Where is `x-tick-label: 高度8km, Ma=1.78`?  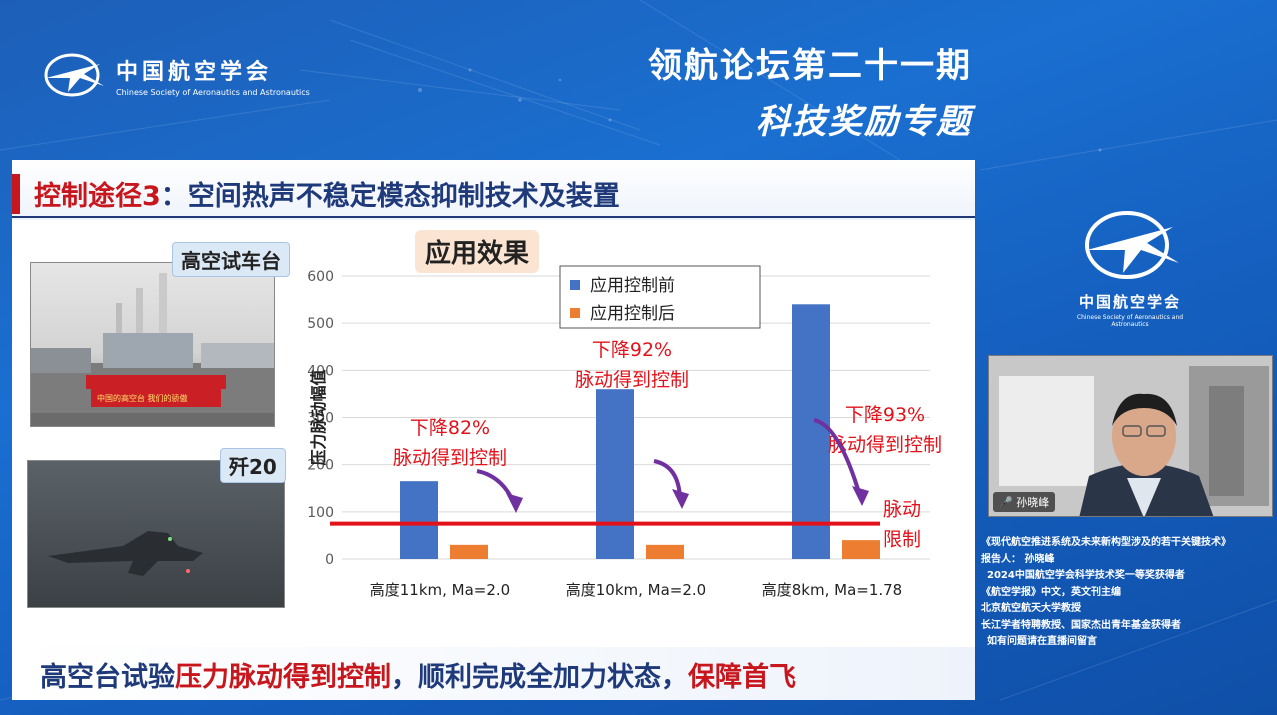
x-tick-label: 高度8km, Ma=1.78 is located at coordinates (832, 590).